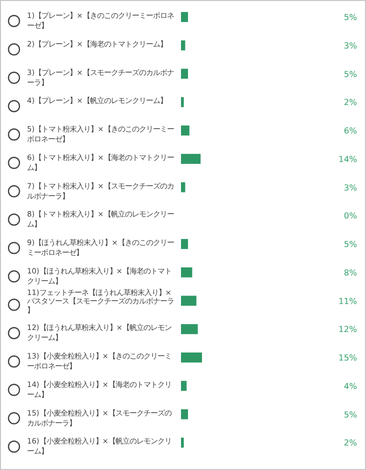  Describe the element at coordinates (351, 272) in the screenshot. I see `data-label: 8%` at that location.